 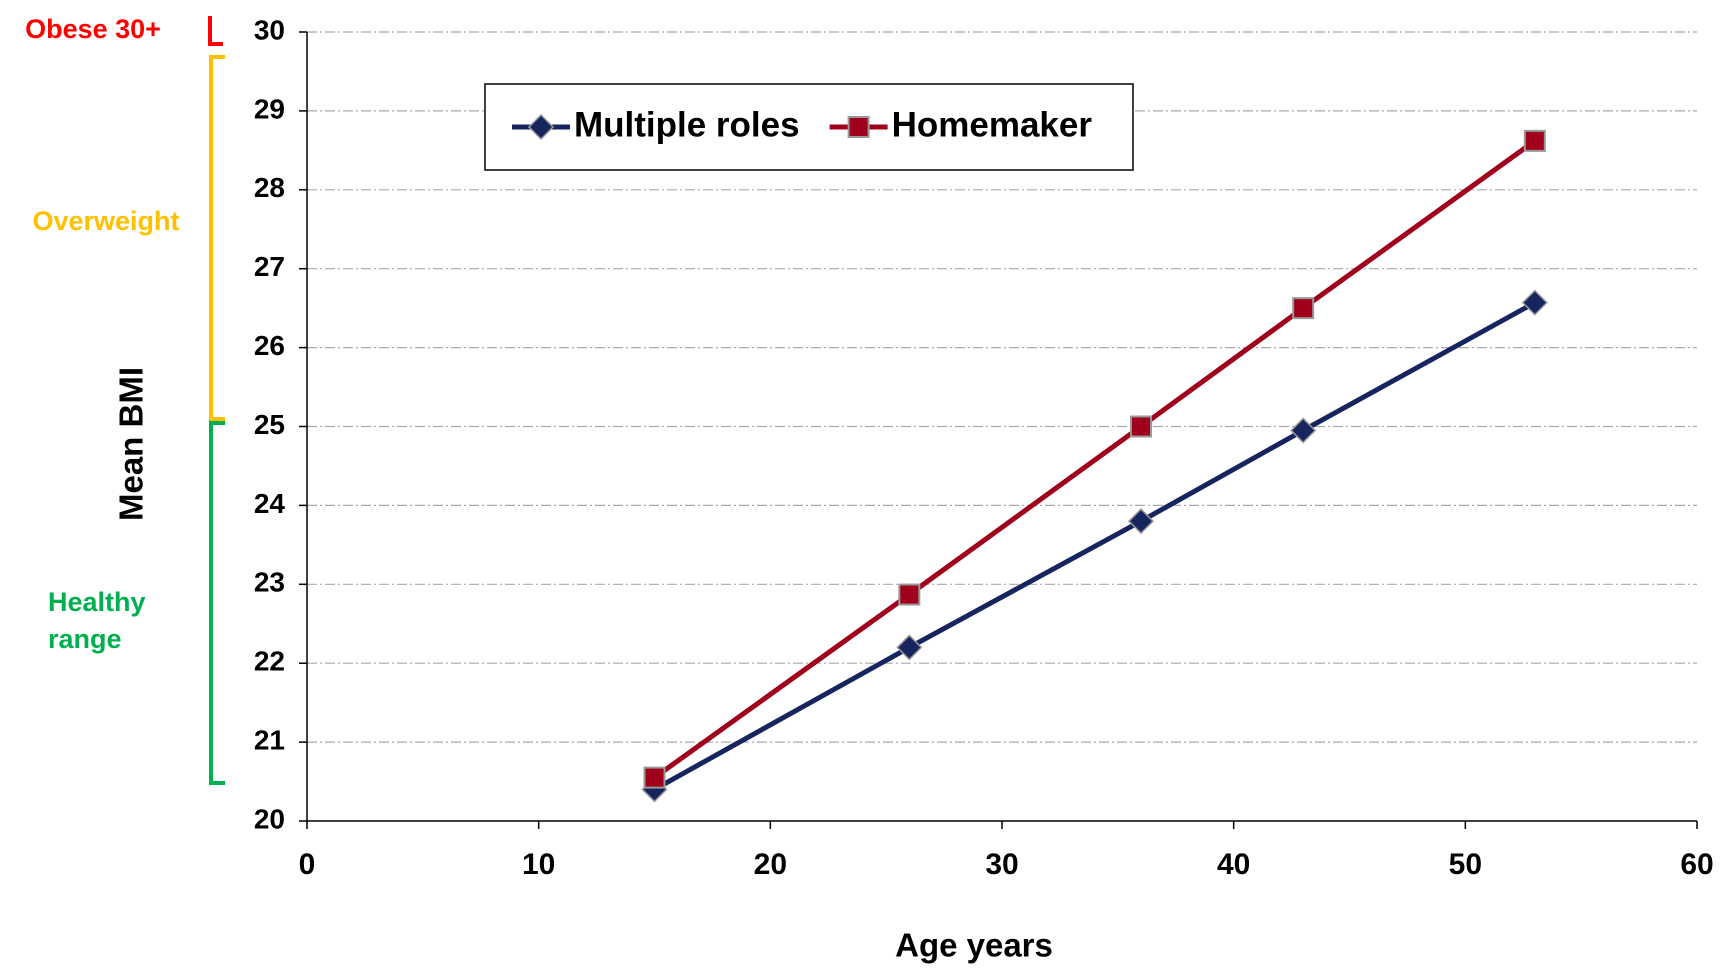 I want to click on y-tick-label: 29, so click(x=269, y=108).